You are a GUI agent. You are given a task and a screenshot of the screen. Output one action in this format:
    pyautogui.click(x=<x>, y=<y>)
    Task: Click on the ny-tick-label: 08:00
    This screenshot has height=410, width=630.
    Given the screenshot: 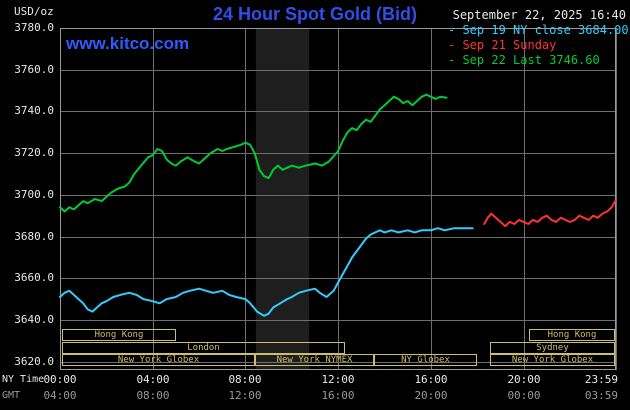 What is the action you would take?
    pyautogui.click(x=245, y=379)
    